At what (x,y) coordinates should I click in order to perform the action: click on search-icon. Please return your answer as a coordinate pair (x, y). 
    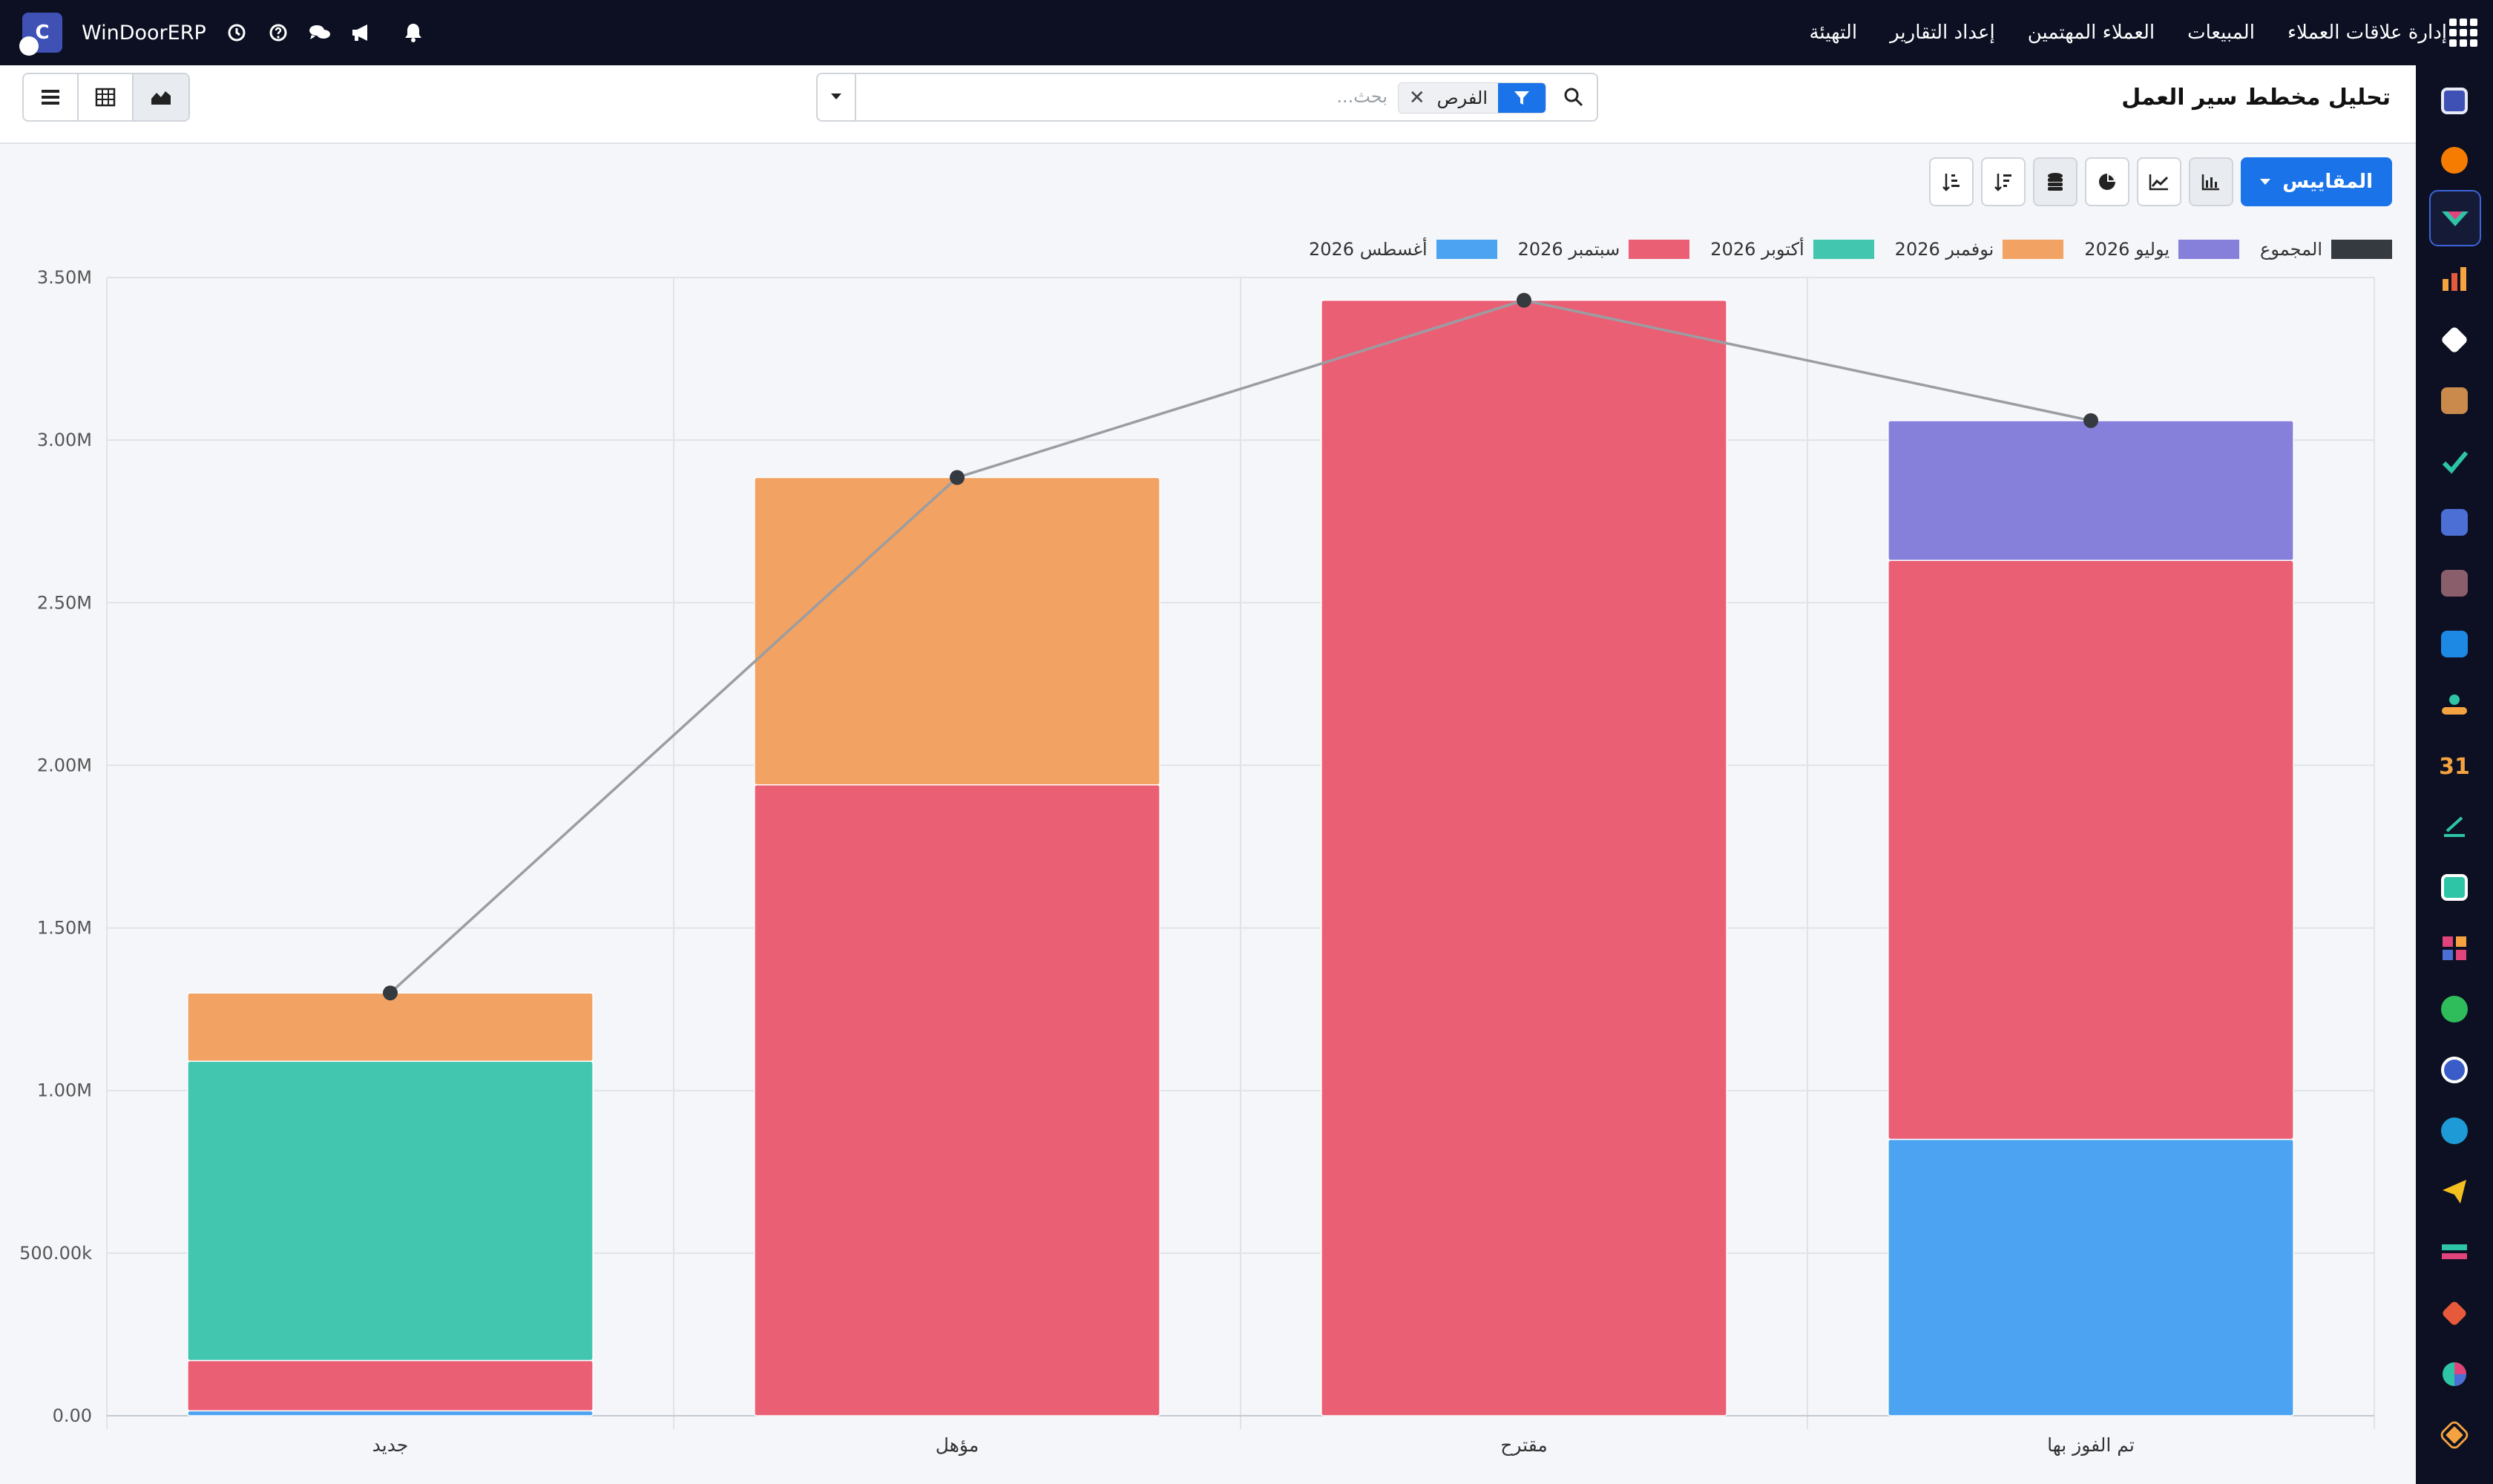
    Looking at the image, I should click on (1573, 97).